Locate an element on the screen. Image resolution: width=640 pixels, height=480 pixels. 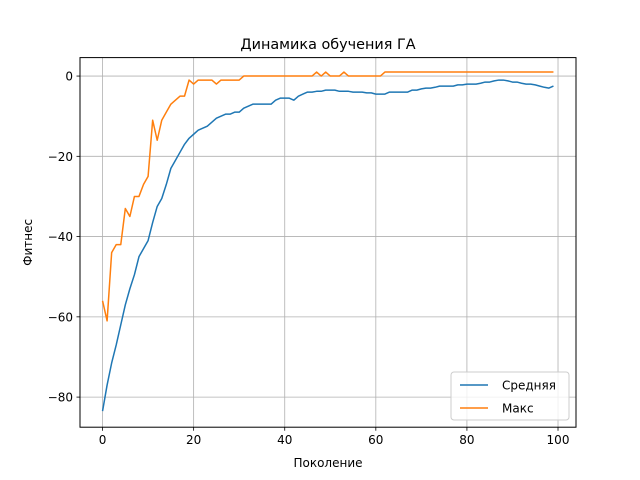
y-tick-label: −60 is located at coordinates (60, 317).